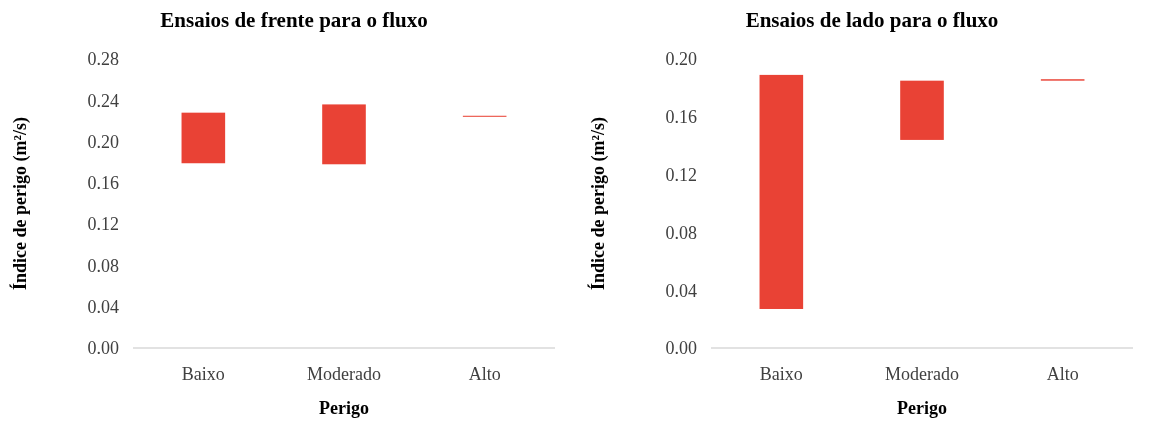 This screenshot has height=424, width=1153. Describe the element at coordinates (103, 100) in the screenshot. I see `y-tick-label: 0.24` at that location.